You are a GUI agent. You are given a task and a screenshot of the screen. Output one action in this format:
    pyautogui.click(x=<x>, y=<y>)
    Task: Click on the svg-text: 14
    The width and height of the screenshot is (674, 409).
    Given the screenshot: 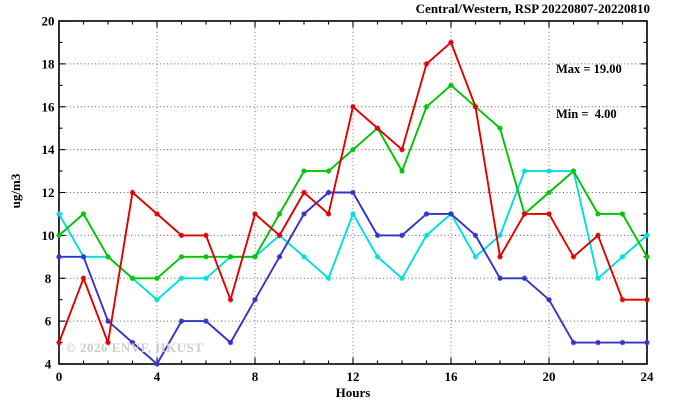 What is the action you would take?
    pyautogui.click(x=49, y=149)
    